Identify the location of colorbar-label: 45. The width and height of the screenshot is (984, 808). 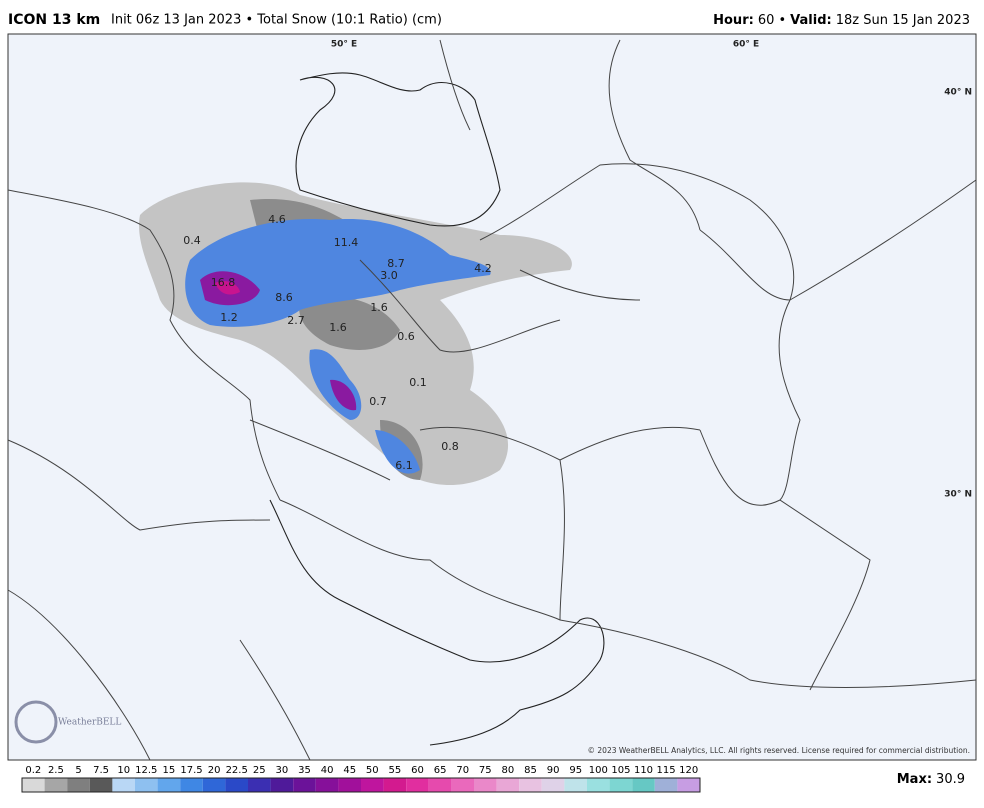
(349, 770).